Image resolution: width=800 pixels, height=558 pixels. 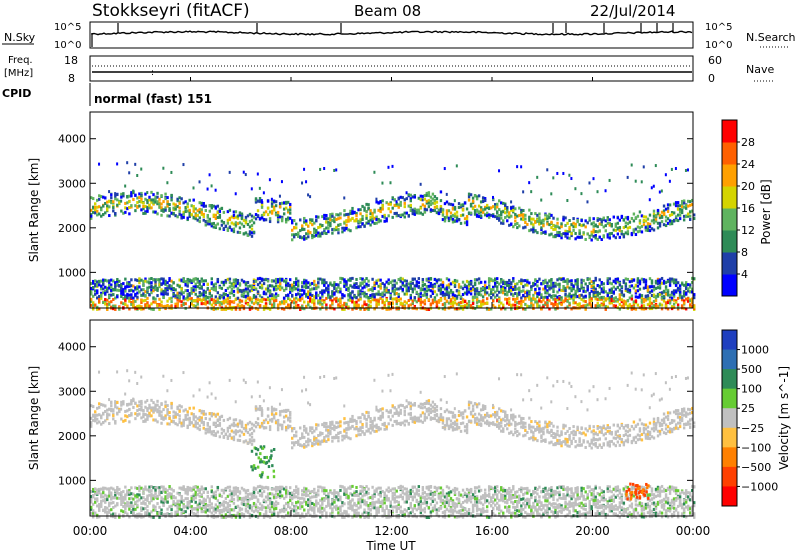 I want to click on nave-tick-bottom: 0, so click(x=711, y=78).